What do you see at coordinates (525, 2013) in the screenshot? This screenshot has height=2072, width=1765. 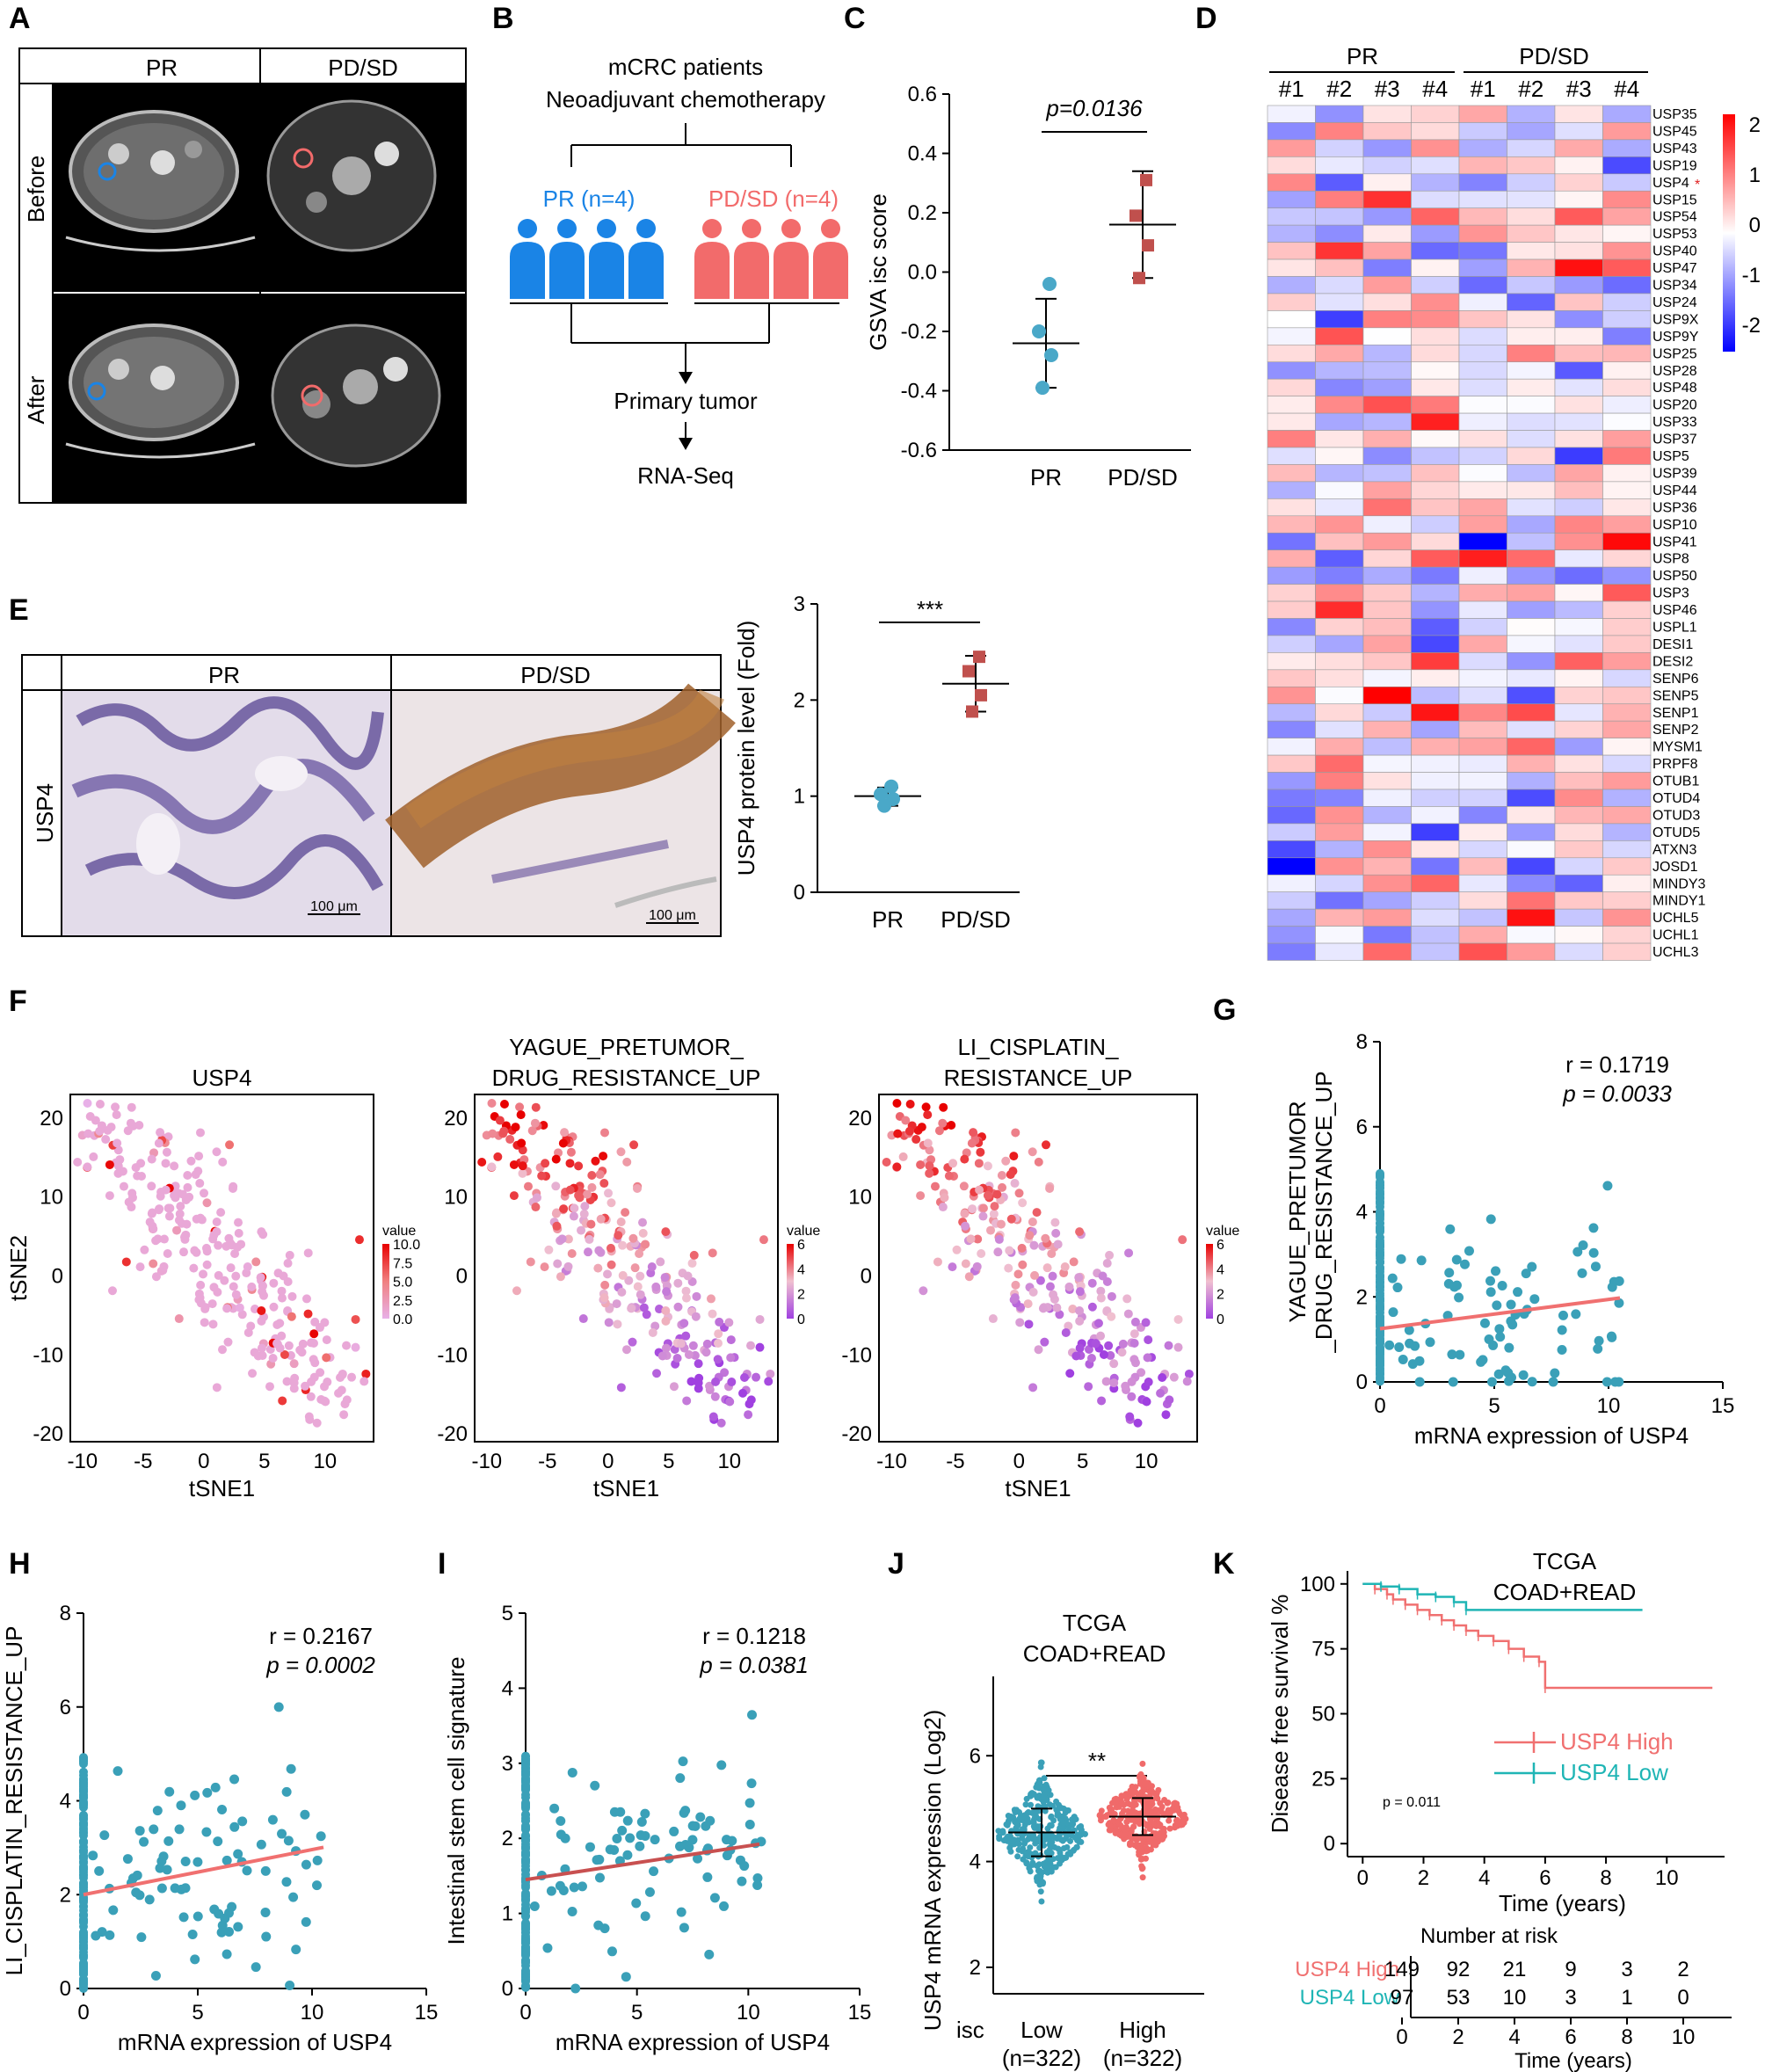 I see `x-tick-label: 0` at bounding box center [525, 2013].